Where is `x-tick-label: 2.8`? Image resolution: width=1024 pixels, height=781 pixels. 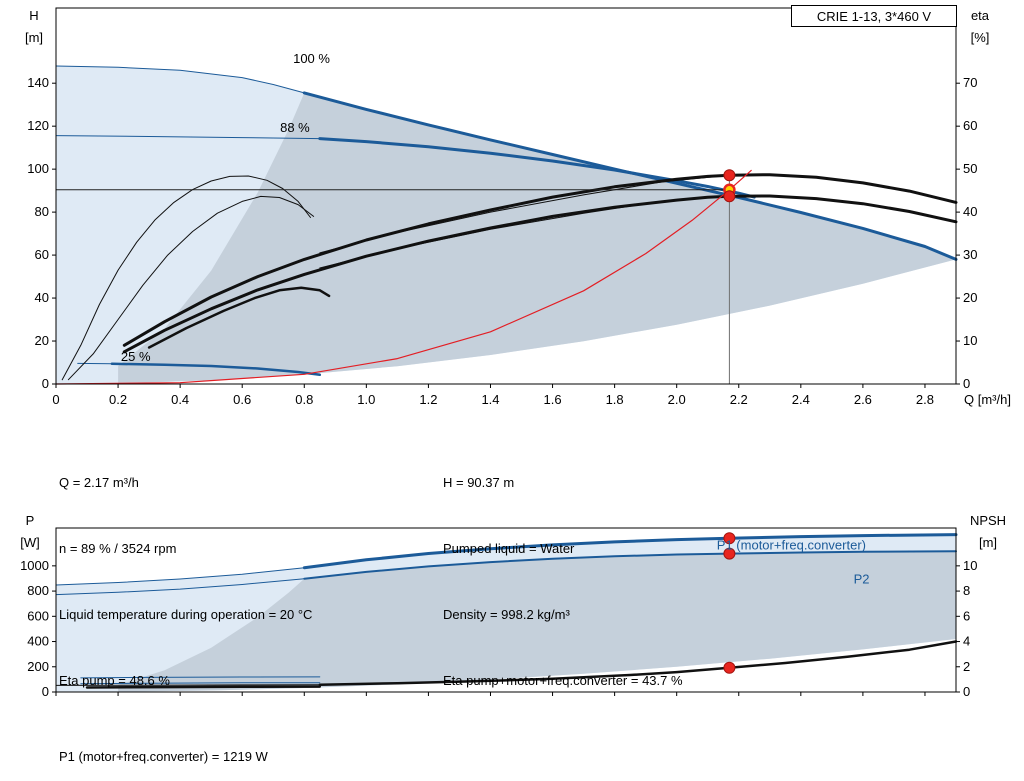
x-tick-label: 2.8 is located at coordinates (925, 399).